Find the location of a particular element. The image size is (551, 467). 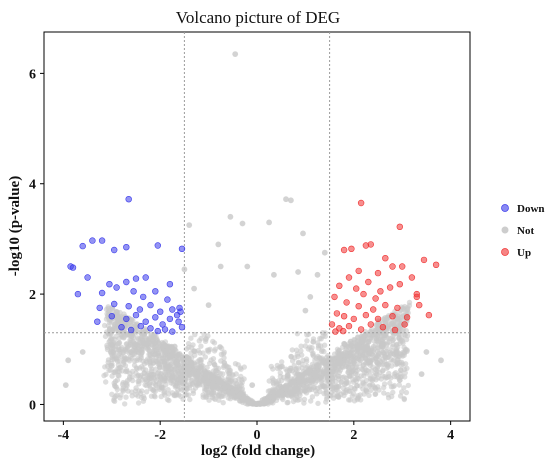

legend: Down Not Up is located at coordinates (523, 231).